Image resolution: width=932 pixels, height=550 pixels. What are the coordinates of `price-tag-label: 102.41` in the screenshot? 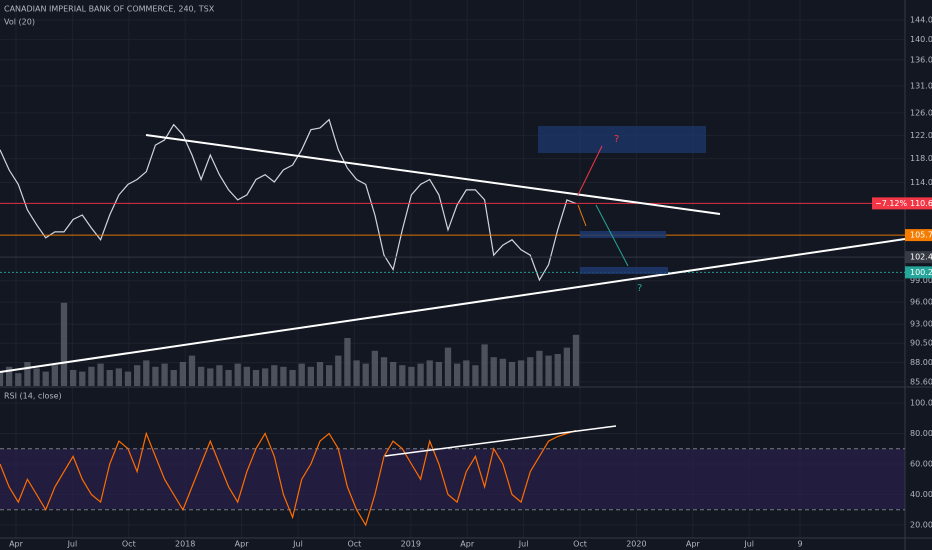 It's located at (921, 257).